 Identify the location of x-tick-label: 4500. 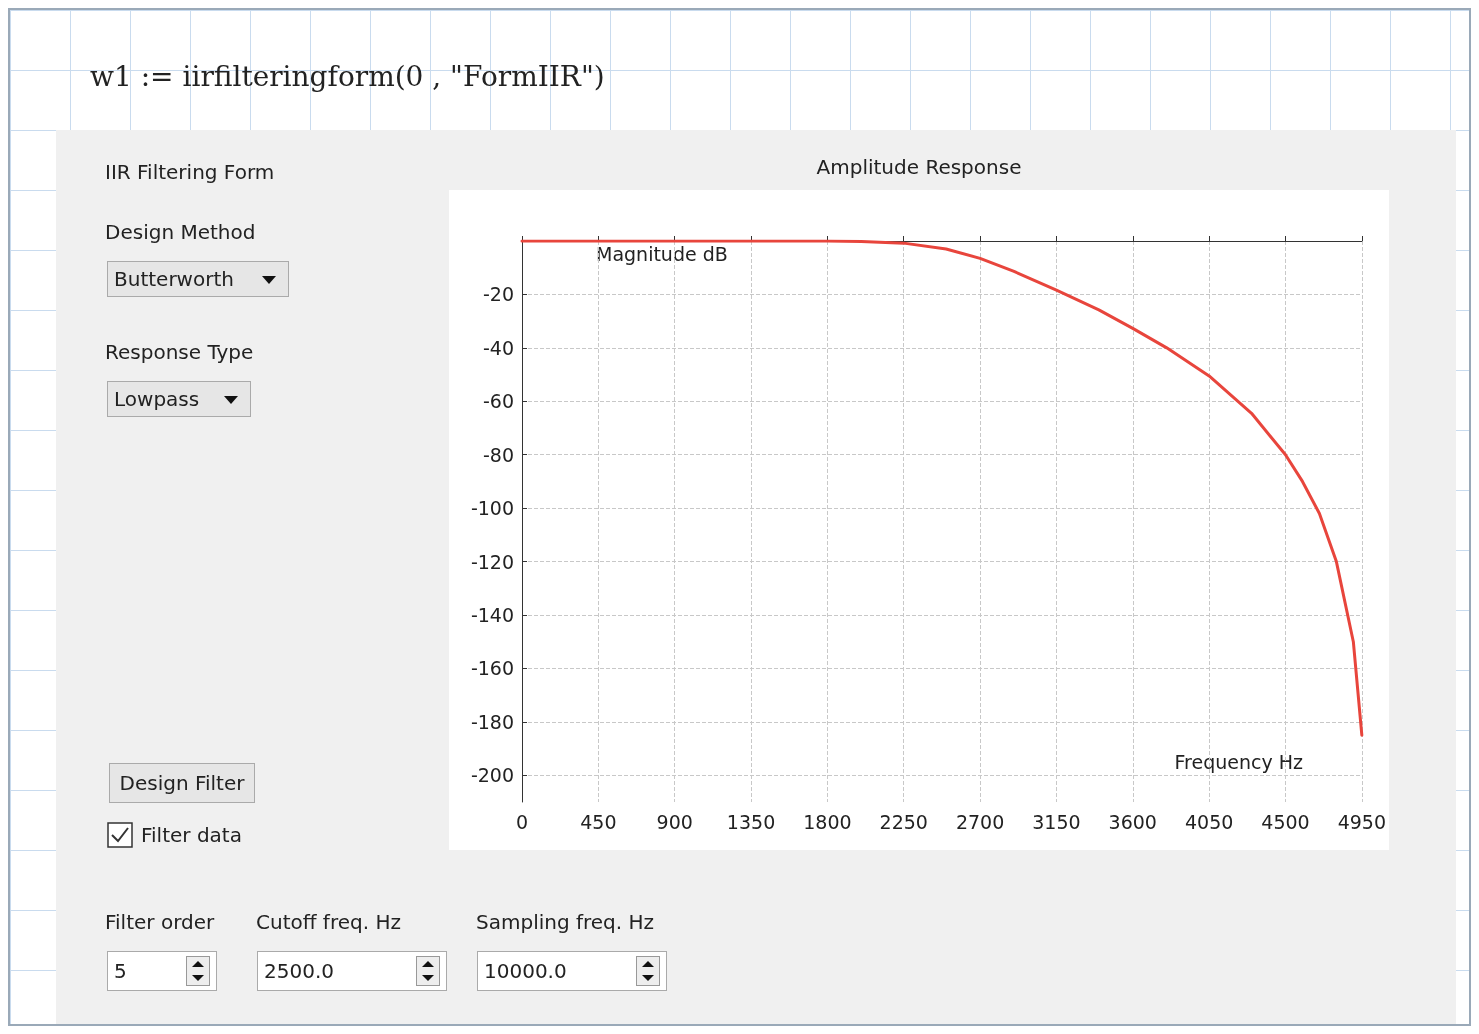
(1285, 821).